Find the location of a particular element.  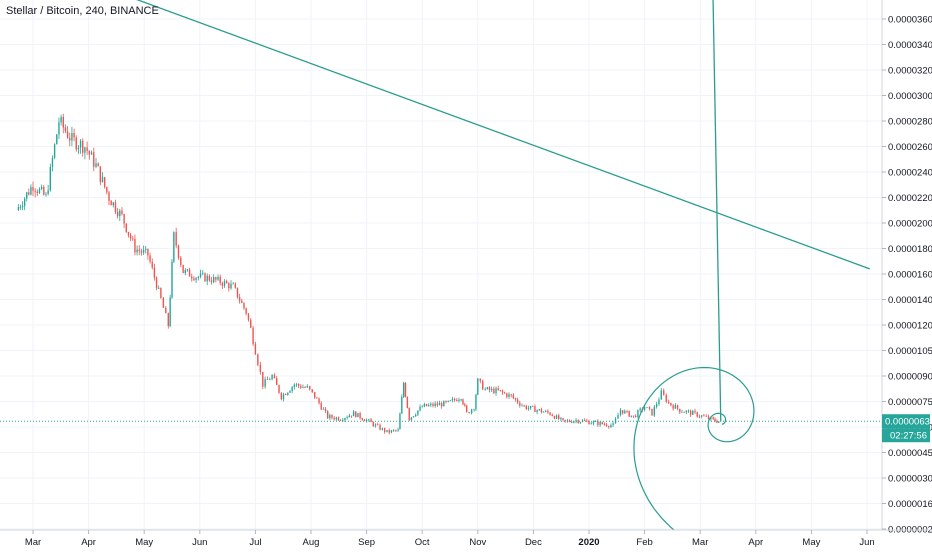

bar-countdown-badge is located at coordinates (906, 435).